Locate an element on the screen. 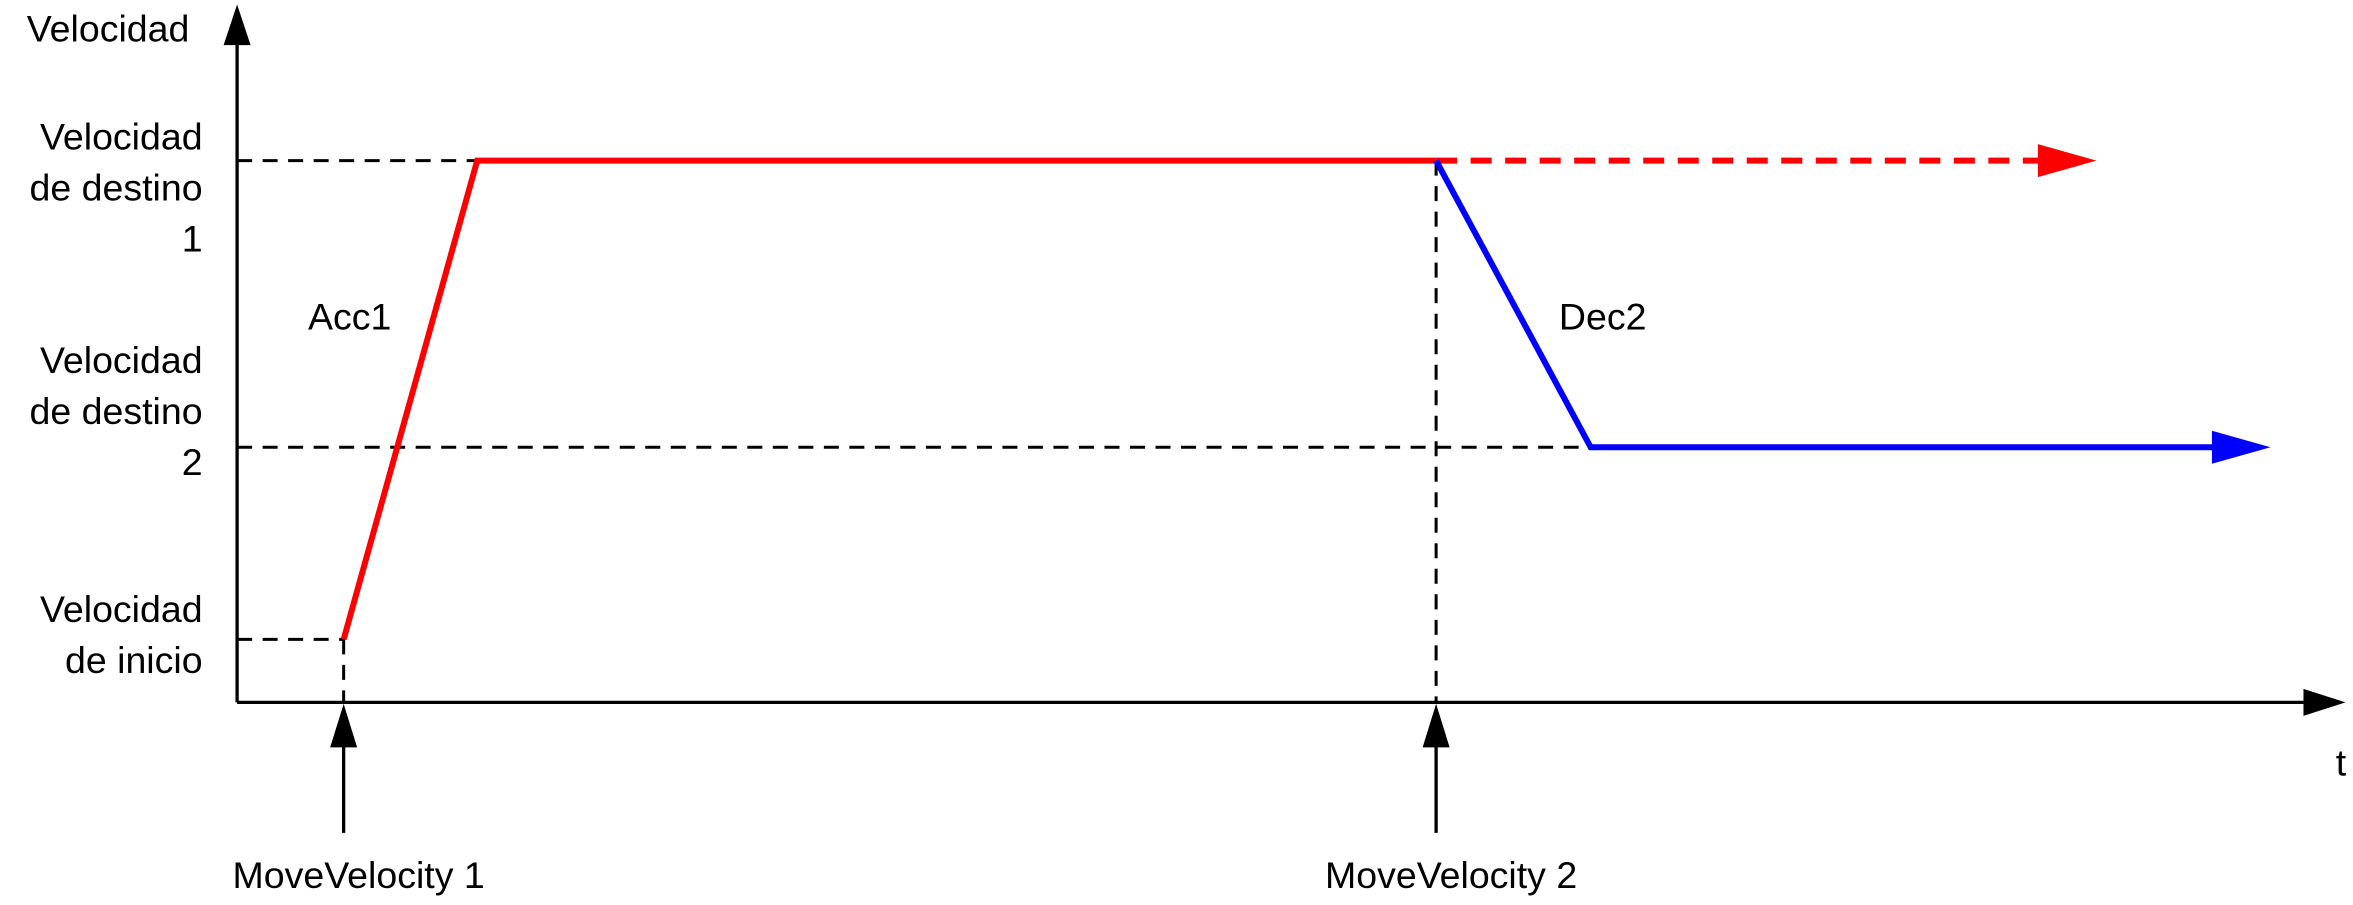  y-axis-label: Velocidad is located at coordinates (108, 28).